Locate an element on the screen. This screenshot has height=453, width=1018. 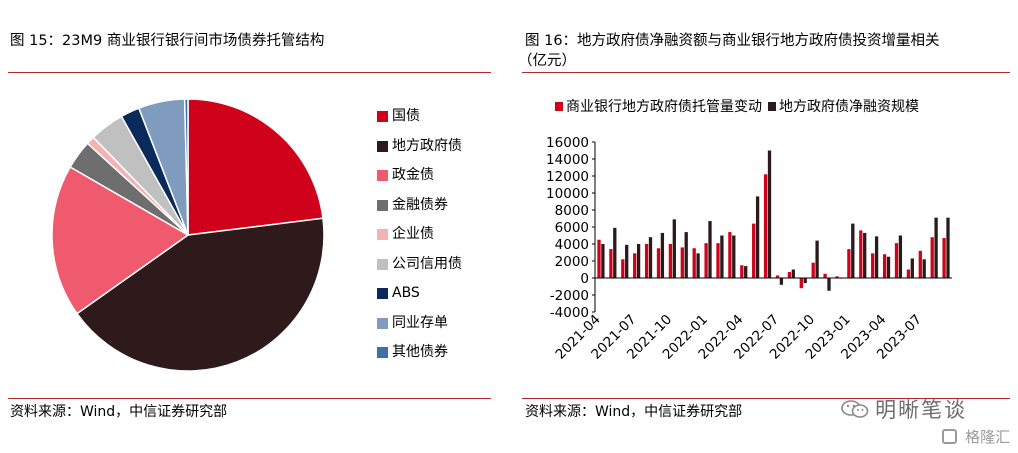
legend-label: 国债 is located at coordinates (406, 116).